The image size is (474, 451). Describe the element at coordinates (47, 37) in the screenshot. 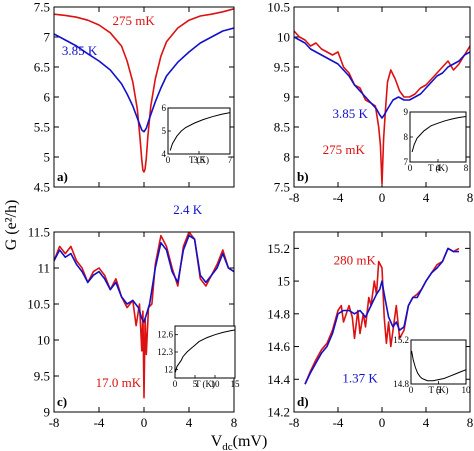

I see `y-tick-label: 7` at that location.